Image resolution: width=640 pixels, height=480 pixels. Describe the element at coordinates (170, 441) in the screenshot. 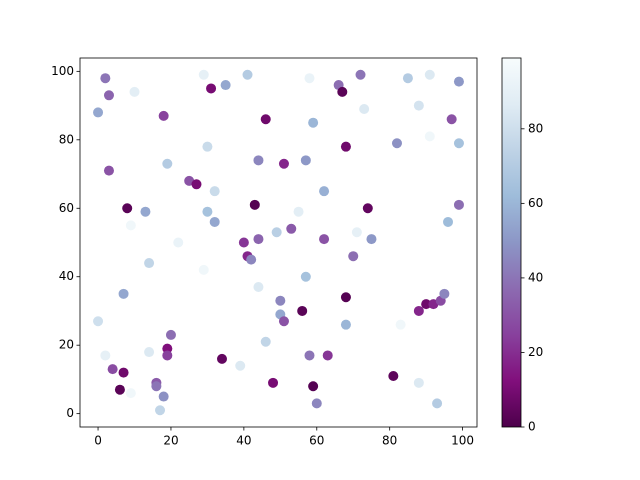

I see `x-tick-label: 20` at that location.